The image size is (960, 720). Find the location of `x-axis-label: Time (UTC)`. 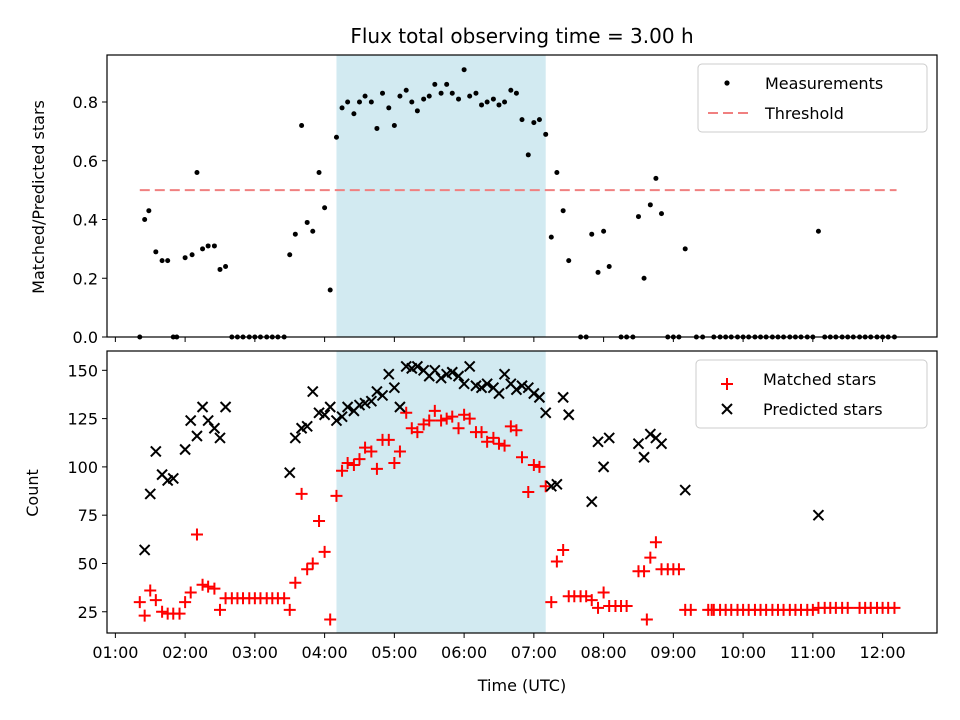

x-axis-label: Time (UTC) is located at coordinates (521, 685).